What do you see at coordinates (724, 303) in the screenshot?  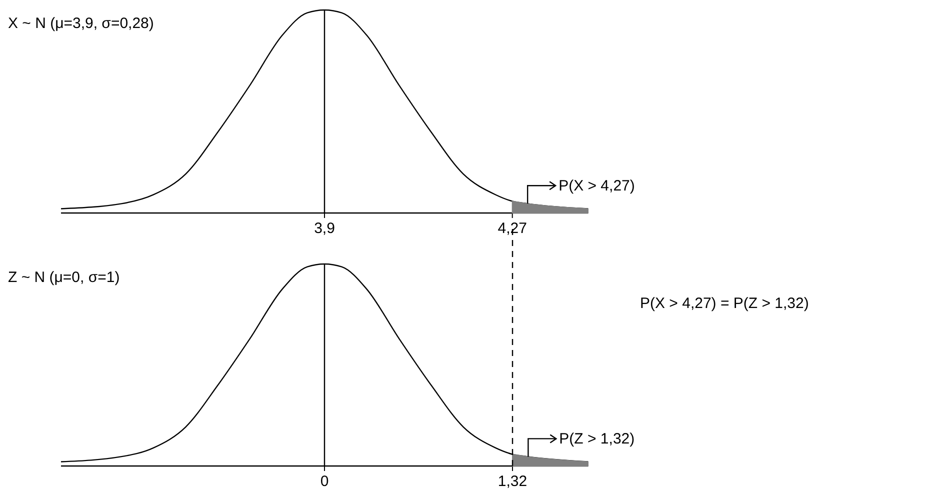 I see `text: P(X > 4,27) = P(Z > 1,32)` at bounding box center [724, 303].